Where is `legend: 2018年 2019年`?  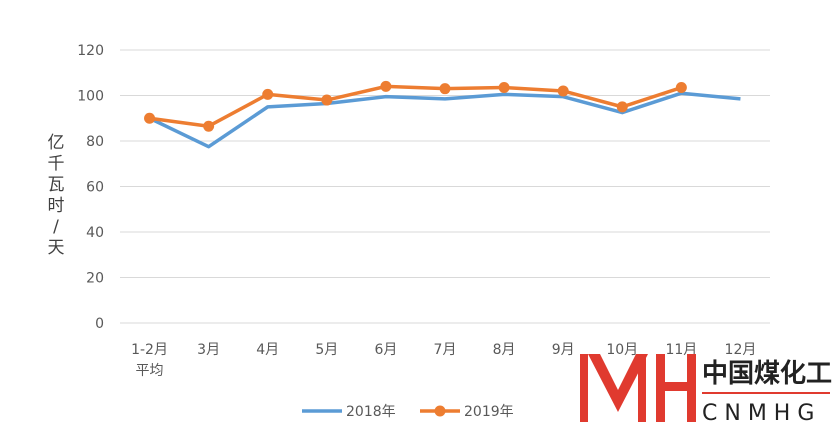 legend: 2018年 2019年 is located at coordinates (408, 412).